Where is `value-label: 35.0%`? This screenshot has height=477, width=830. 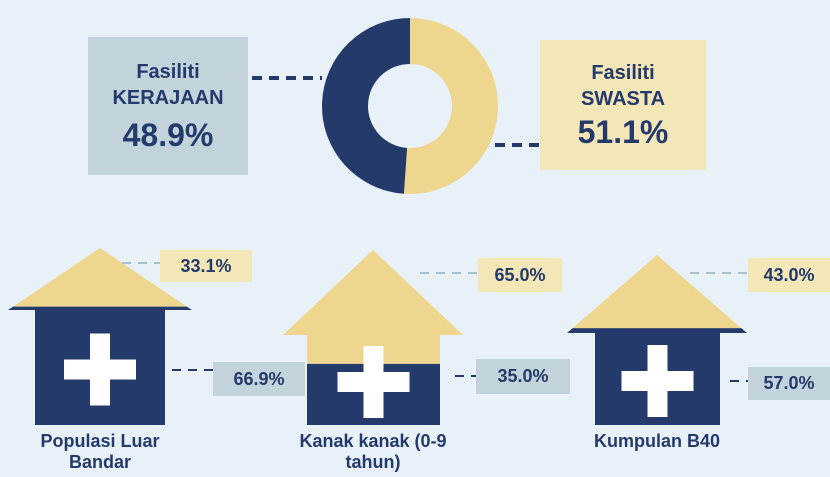
value-label: 35.0% is located at coordinates (523, 376).